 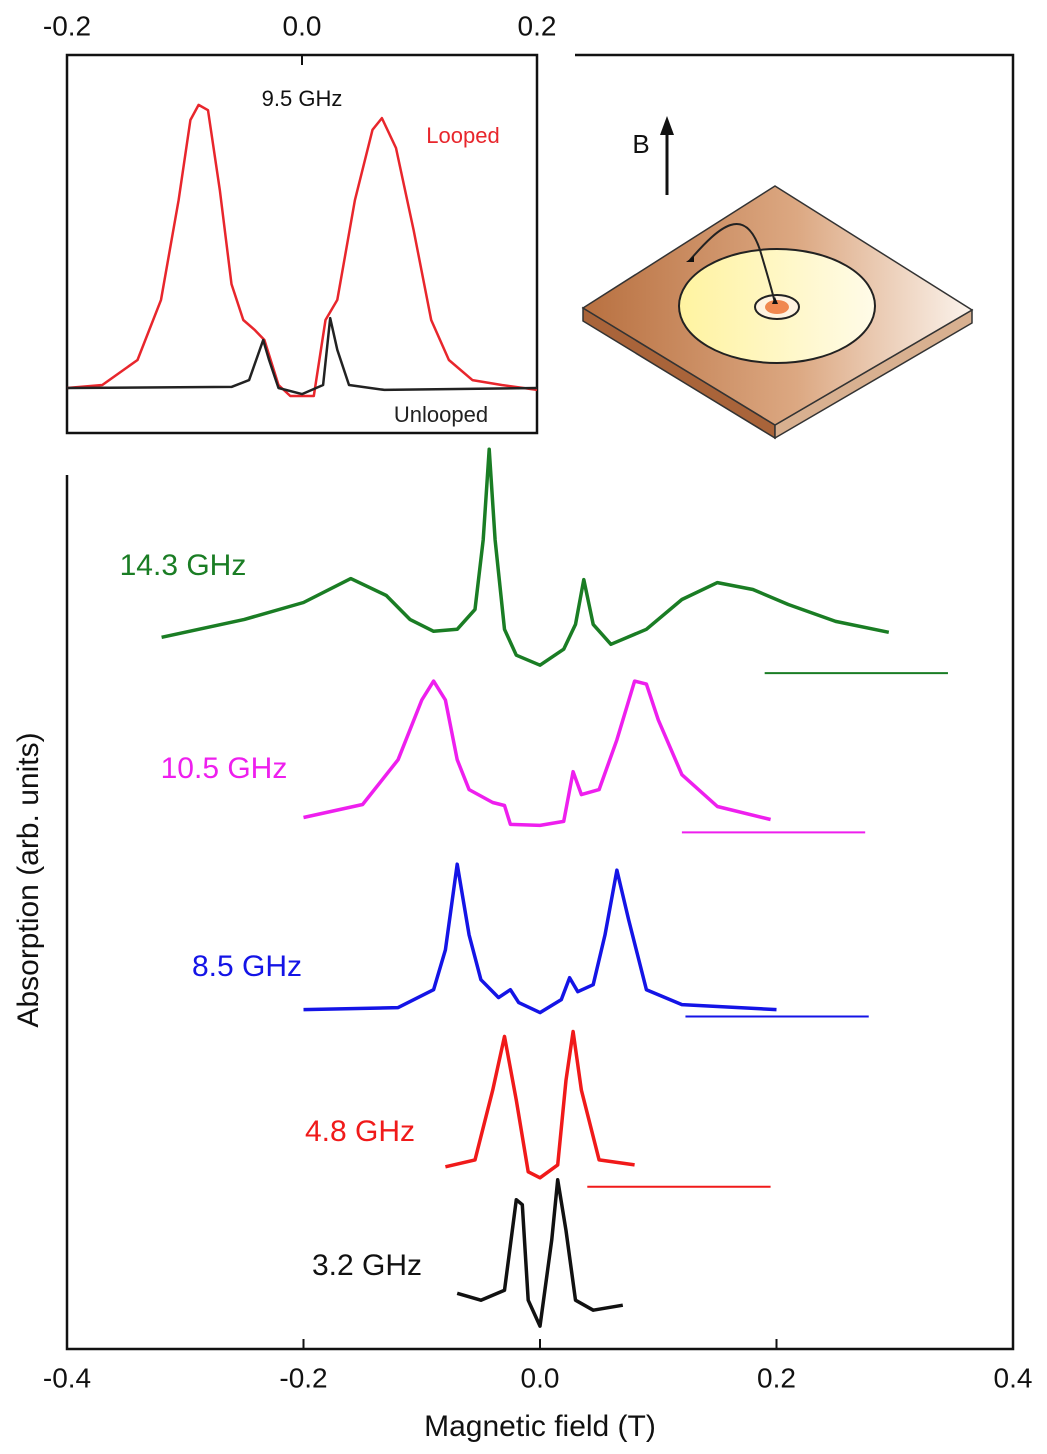 What do you see at coordinates (462, 135) in the screenshot?
I see `series-label: Looped` at bounding box center [462, 135].